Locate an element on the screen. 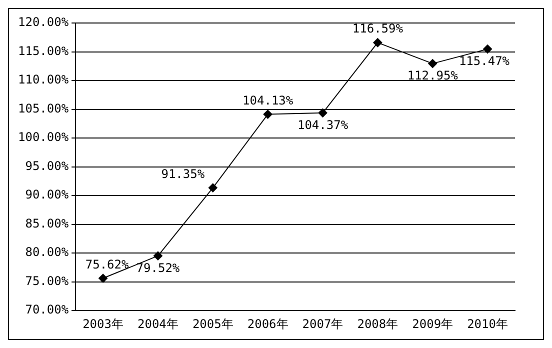 The height and width of the screenshot is (348, 552). data-label: 75.62% is located at coordinates (107, 264).